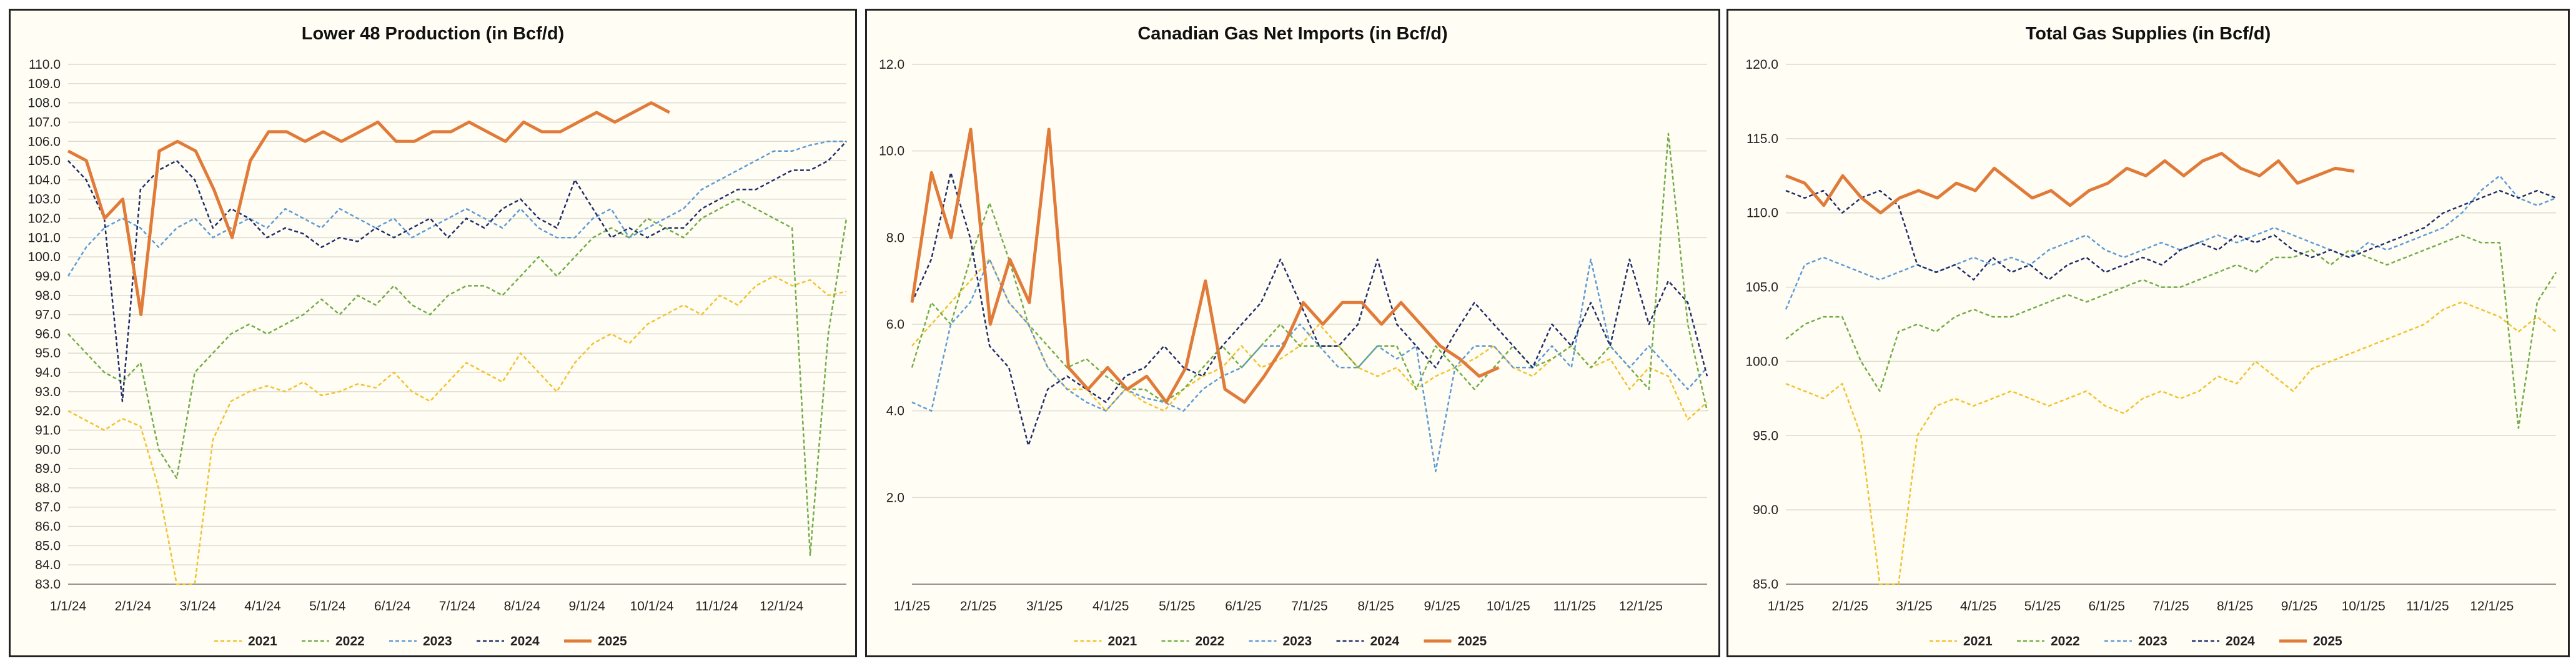  What do you see at coordinates (327, 606) in the screenshot?
I see `x-tick-label: 5/1/24` at bounding box center [327, 606].